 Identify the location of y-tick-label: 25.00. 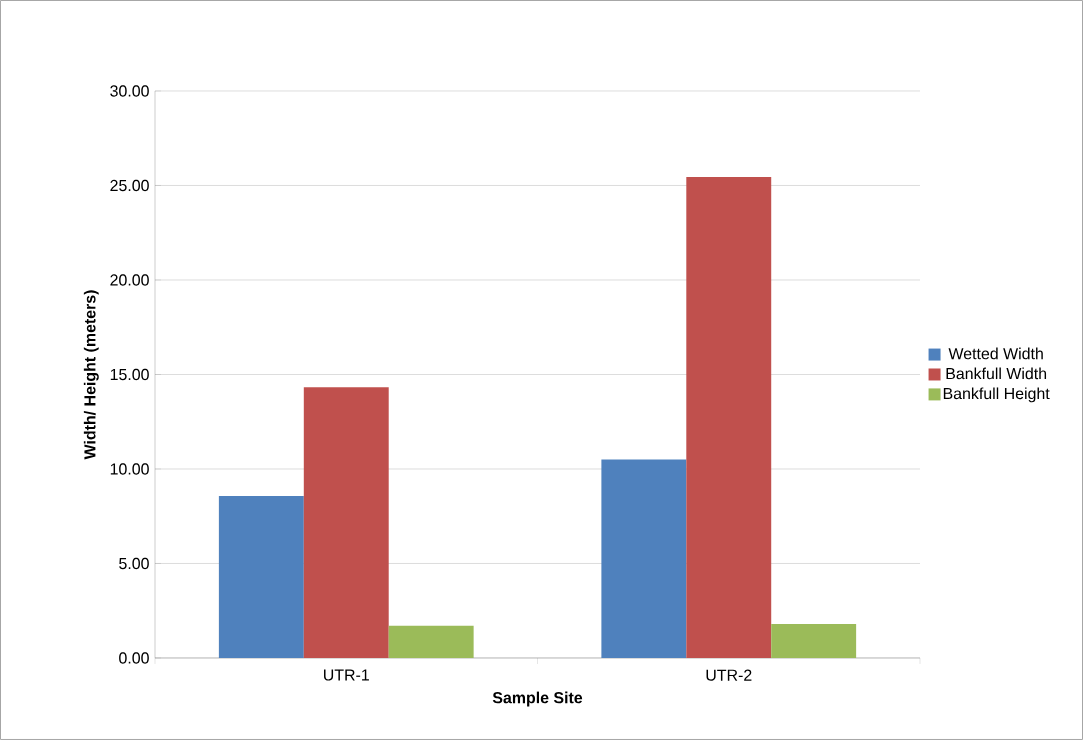
(129, 185).